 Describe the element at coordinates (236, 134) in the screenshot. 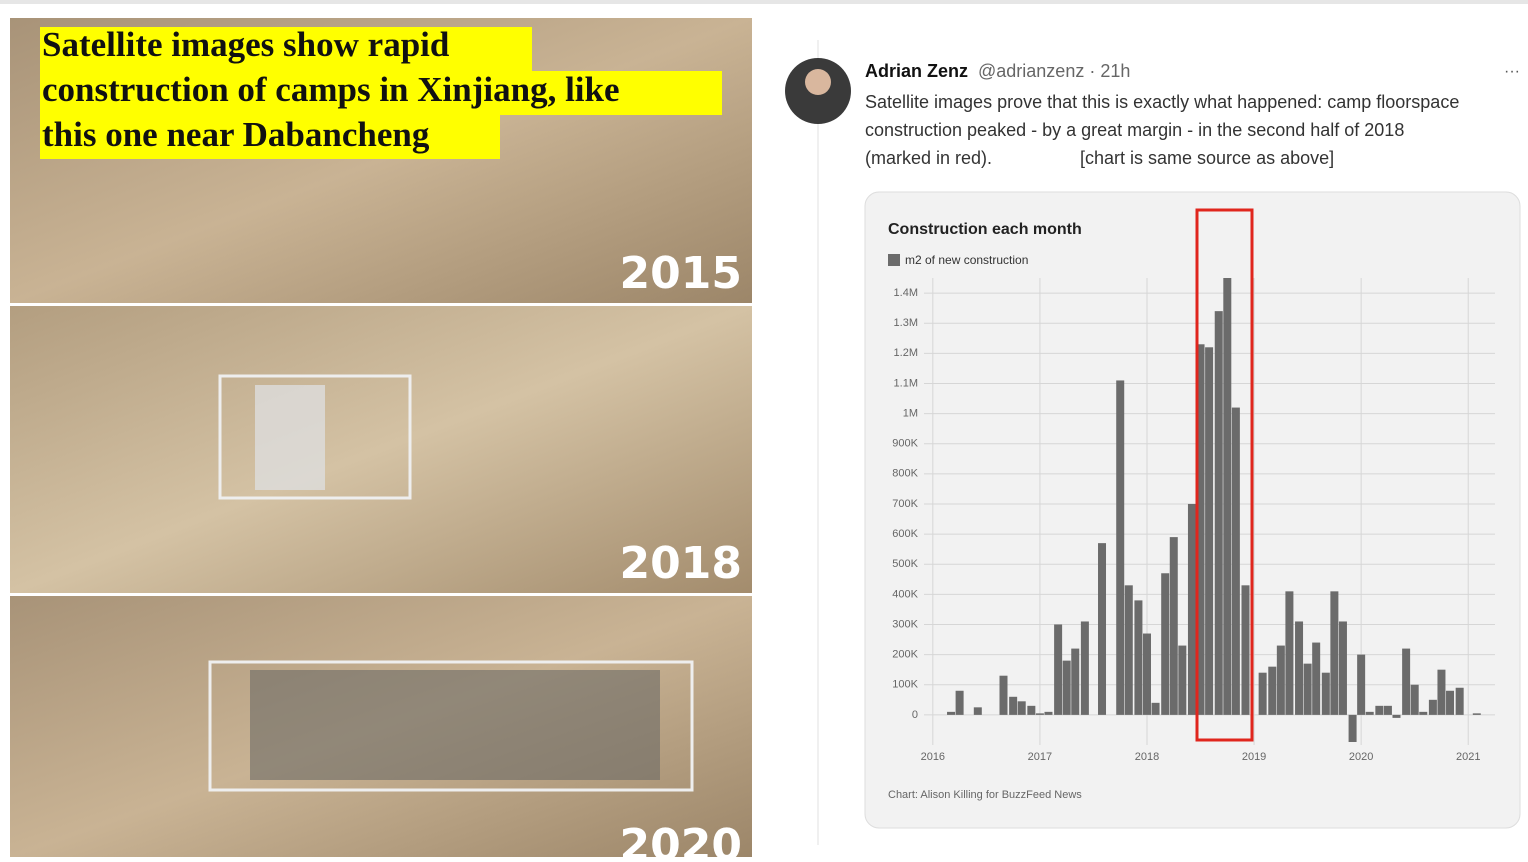

I see `heading: this one near Dabancheng` at that location.